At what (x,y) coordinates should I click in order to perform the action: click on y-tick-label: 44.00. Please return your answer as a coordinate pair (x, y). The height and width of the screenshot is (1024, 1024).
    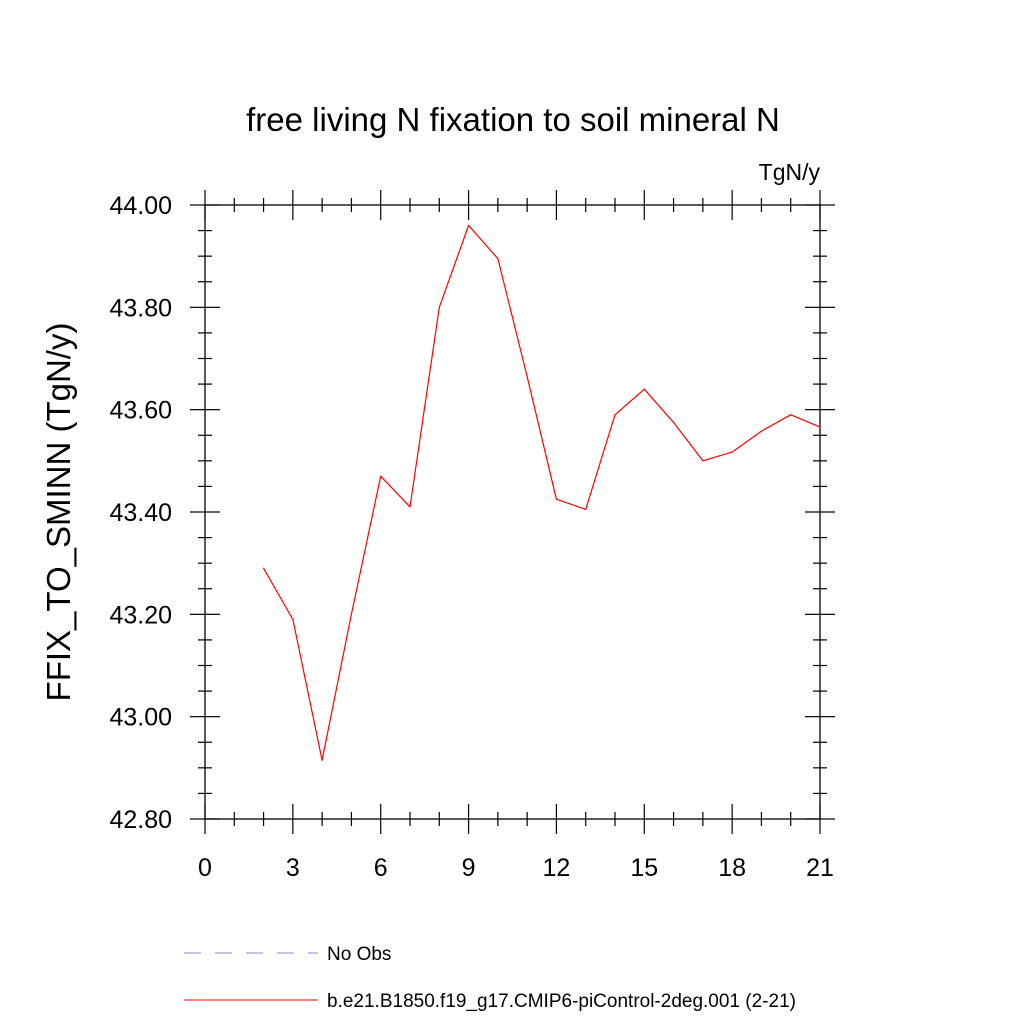
    Looking at the image, I should click on (140, 206).